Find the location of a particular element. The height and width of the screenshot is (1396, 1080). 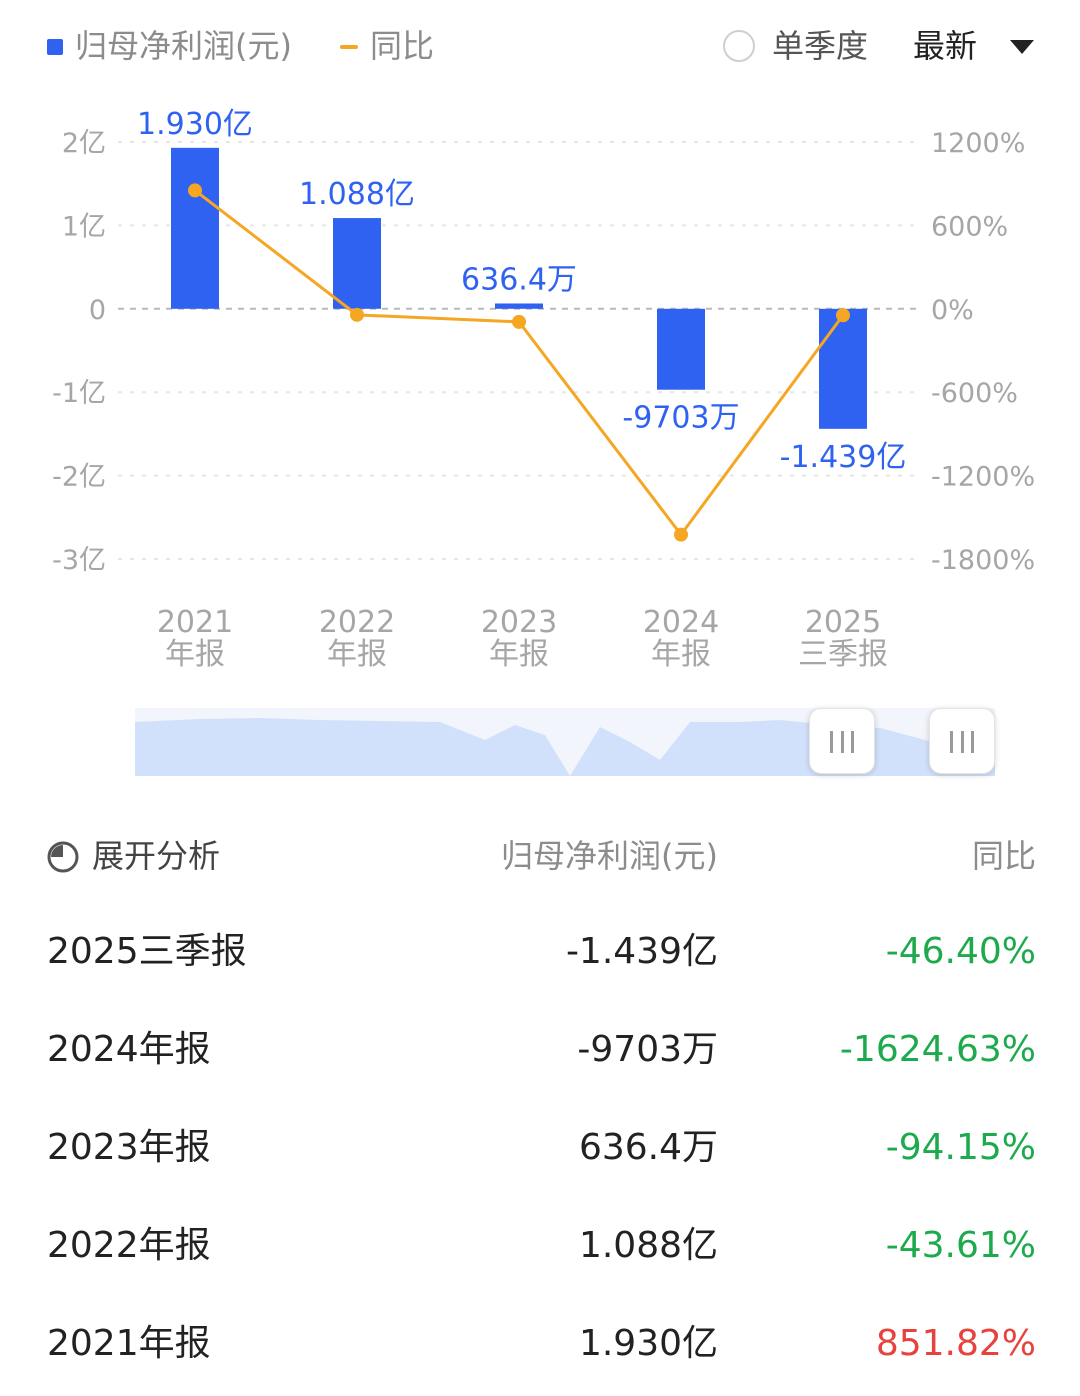

right-axis-tick-label: -1200% is located at coordinates (983, 477).